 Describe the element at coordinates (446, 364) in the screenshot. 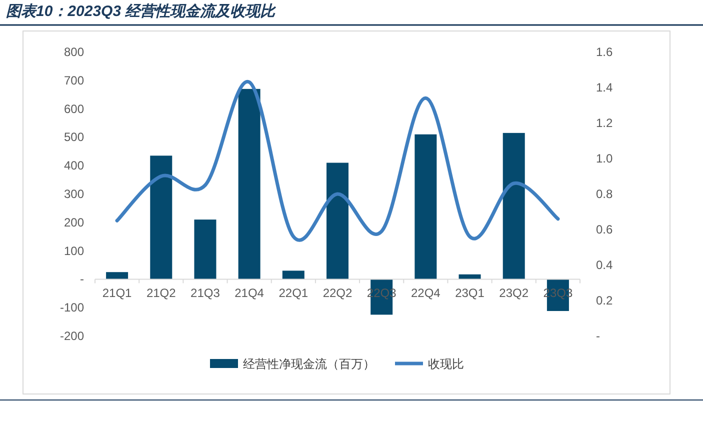

I see `legend-label: 收现比` at that location.